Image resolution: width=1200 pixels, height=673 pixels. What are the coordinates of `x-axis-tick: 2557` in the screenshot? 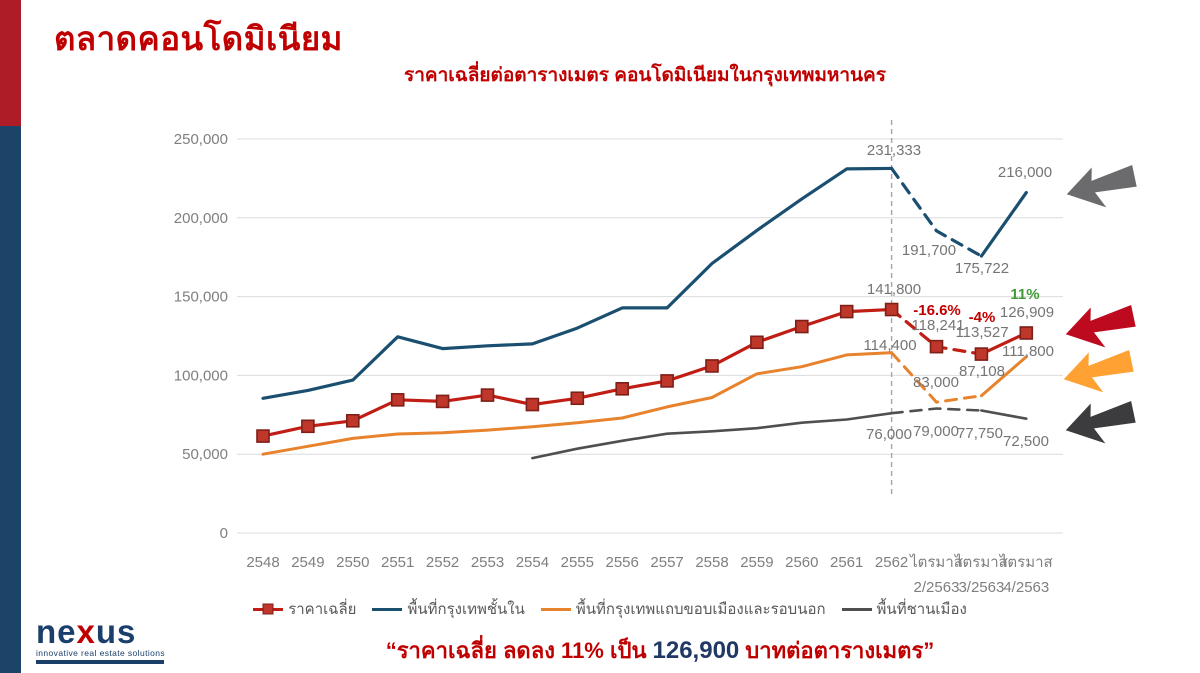 It's located at (666, 562).